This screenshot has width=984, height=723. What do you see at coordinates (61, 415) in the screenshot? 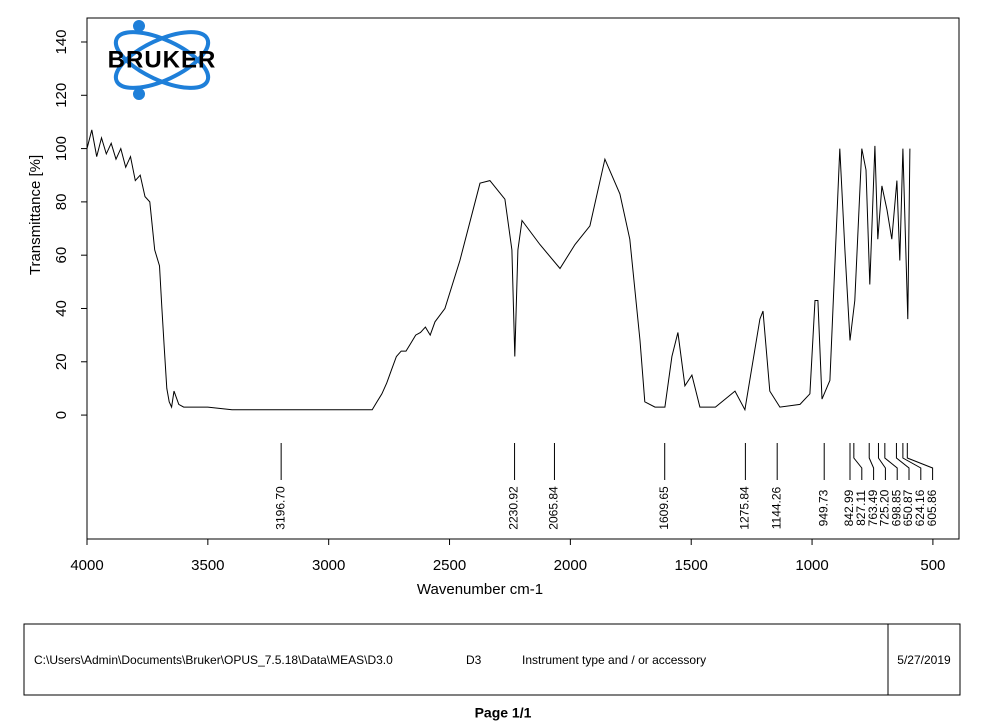
I see `y-tick-label: 0` at bounding box center [61, 415].